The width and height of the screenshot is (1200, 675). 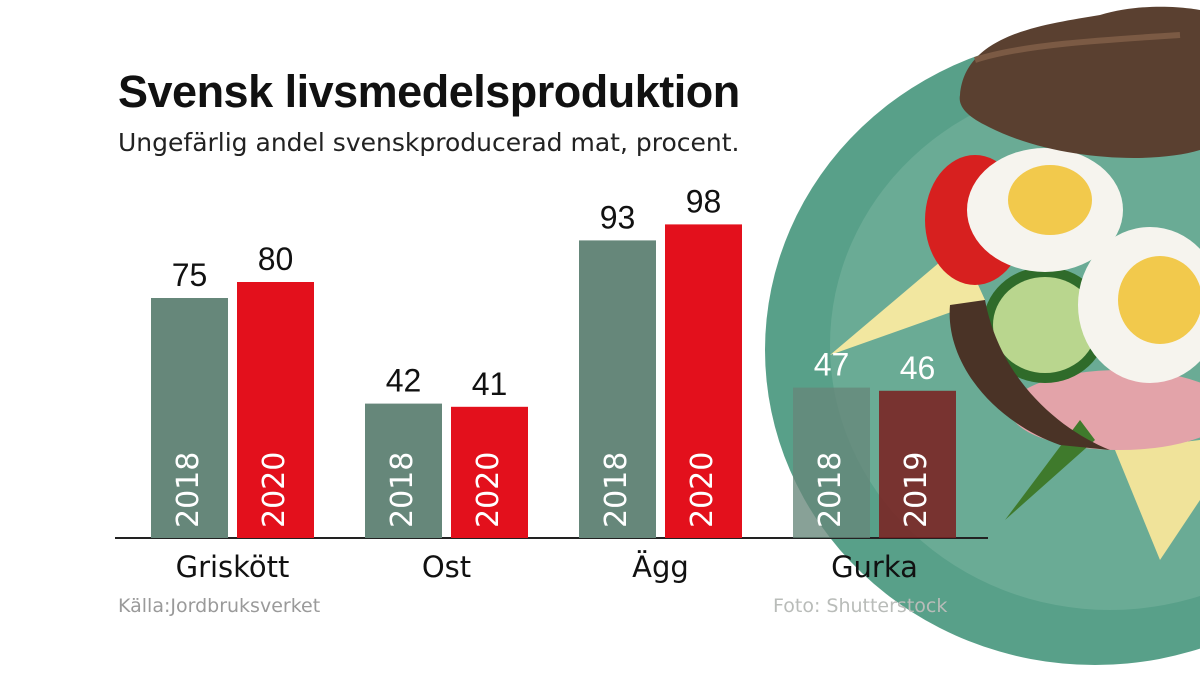 I want to click on bar-value-label: 41, so click(x=490, y=384).